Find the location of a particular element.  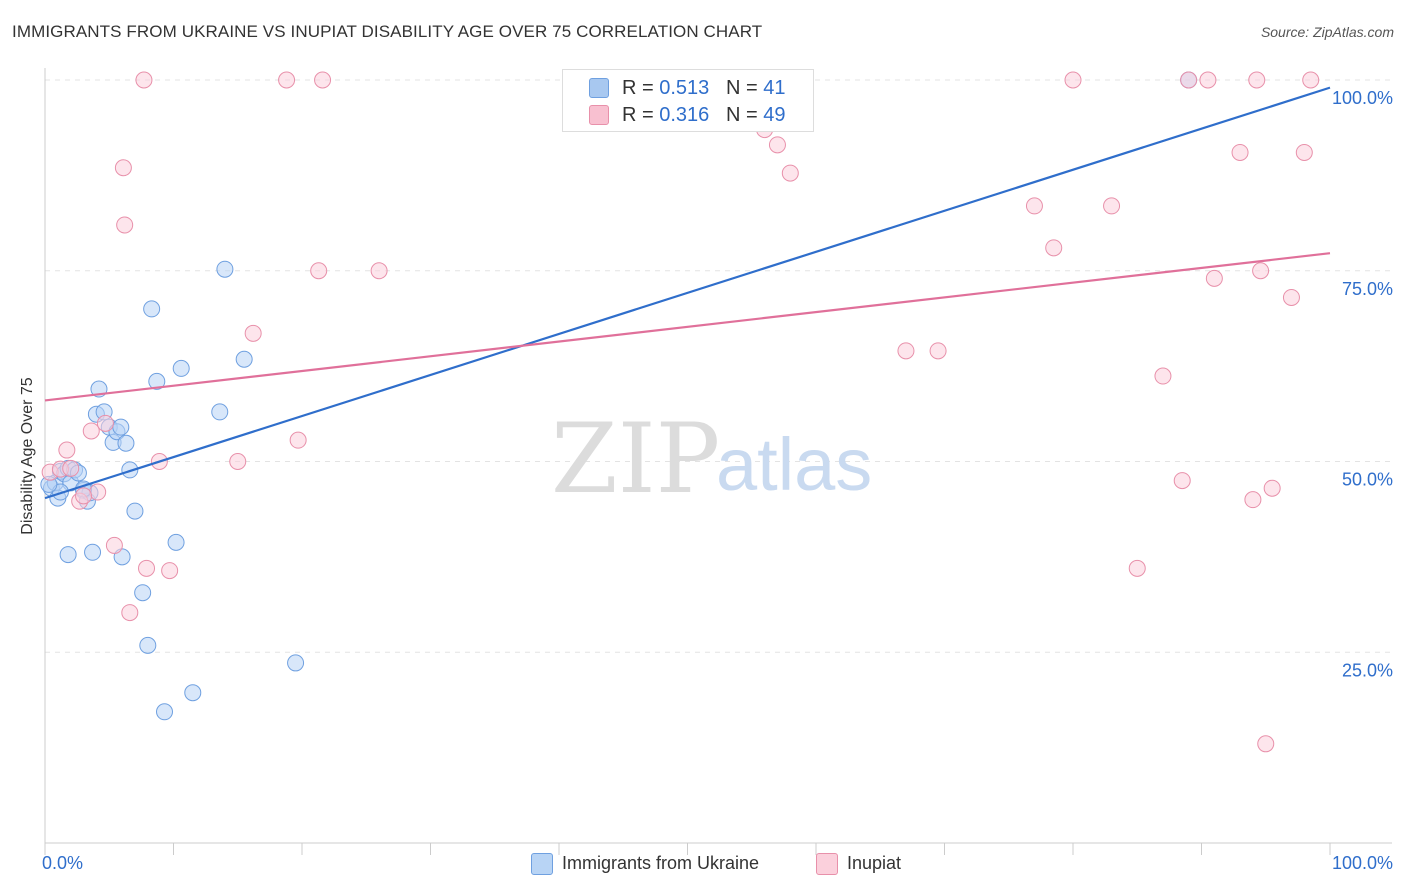

x-tick-label-max: 100.0% is located at coordinates (1362, 863).